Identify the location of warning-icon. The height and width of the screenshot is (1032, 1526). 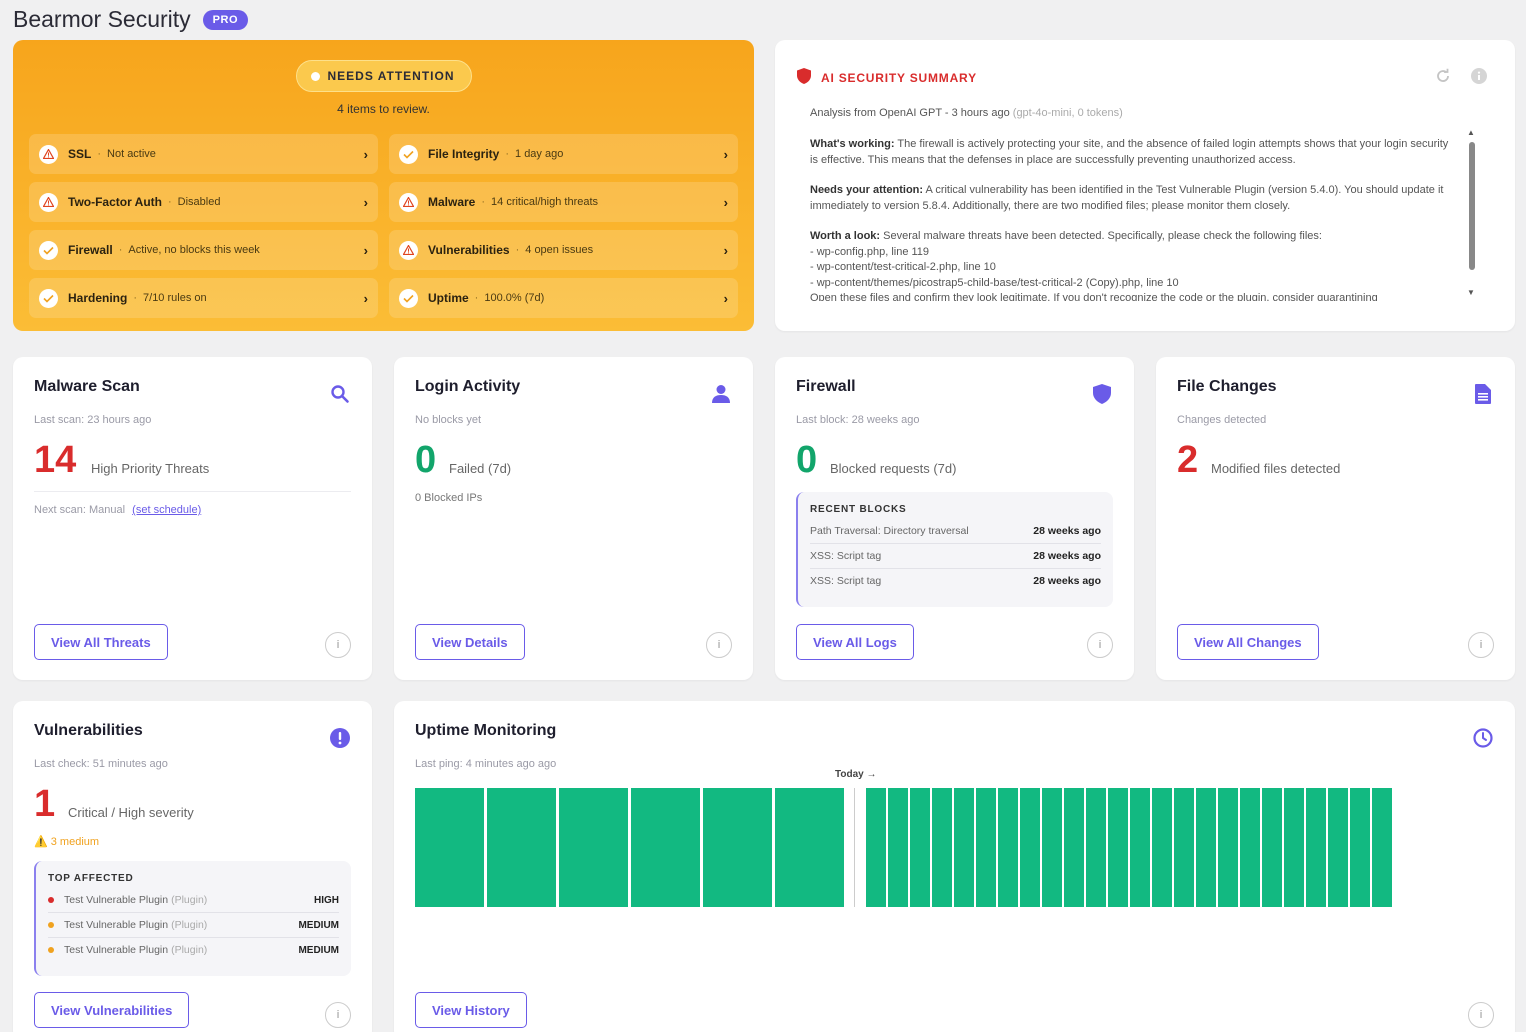
(408, 250).